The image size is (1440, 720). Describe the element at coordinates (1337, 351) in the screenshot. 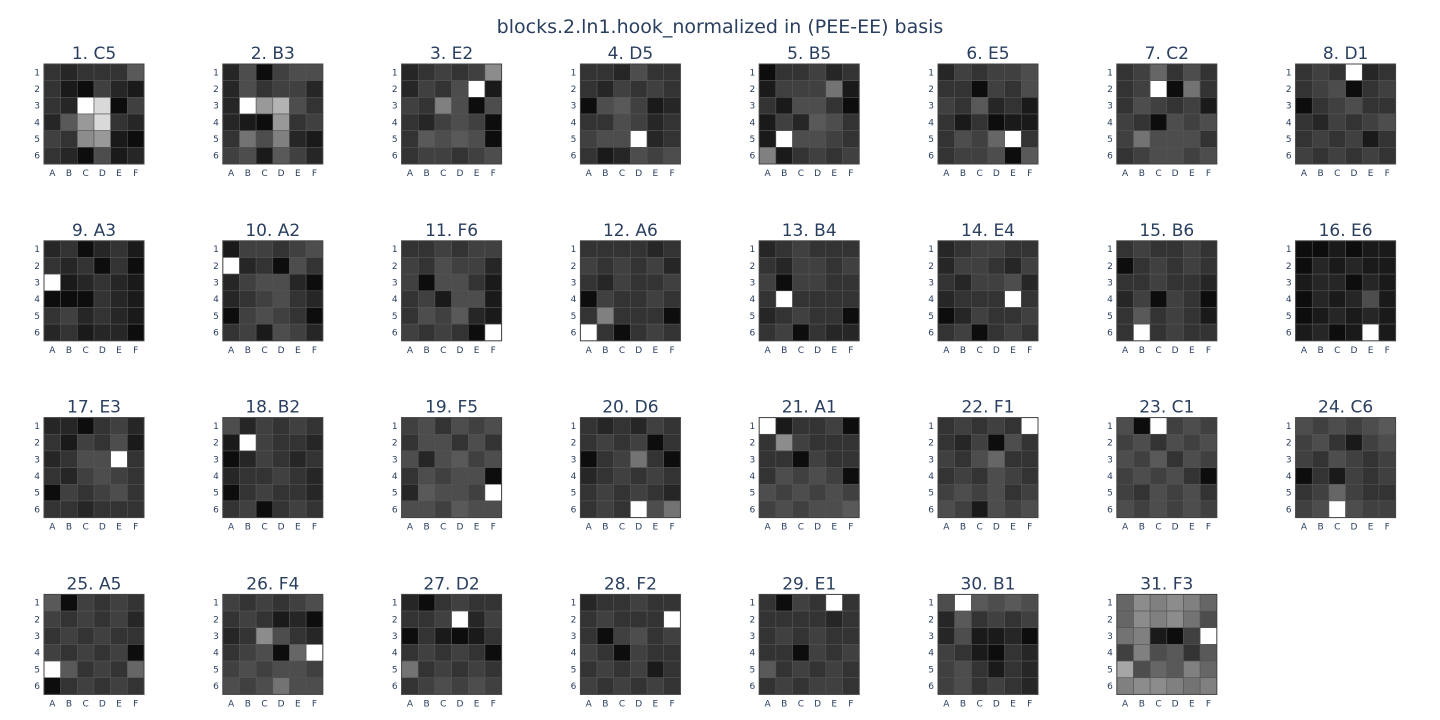

I see `x-tick-label: C` at that location.